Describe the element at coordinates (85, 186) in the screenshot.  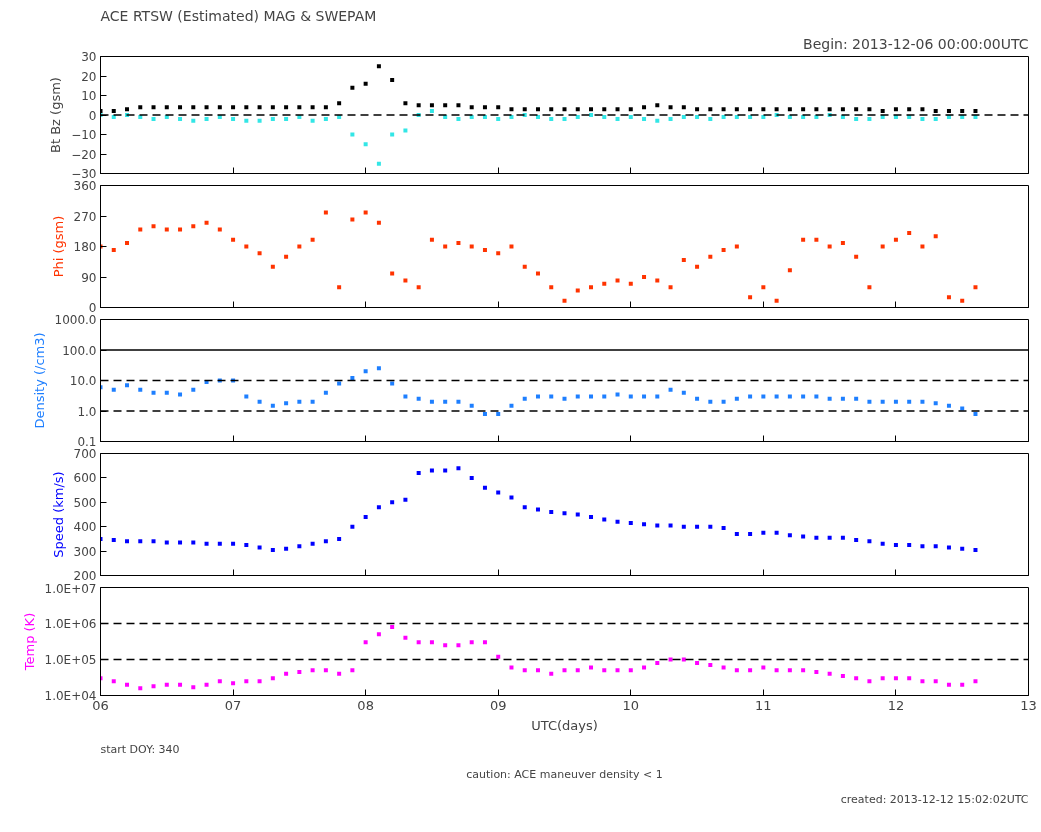
I see `y-tick-label: 360` at that location.